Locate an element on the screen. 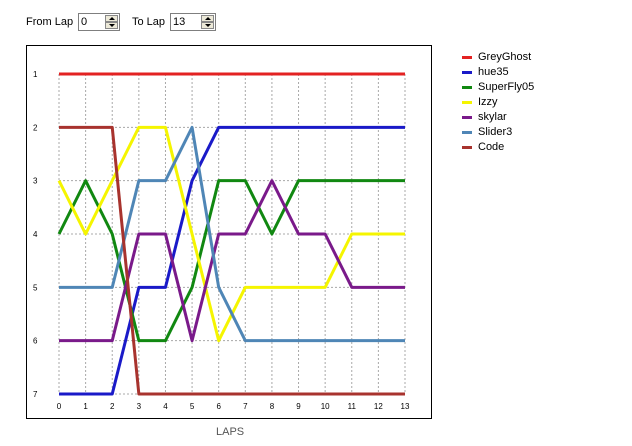 The width and height of the screenshot is (632, 446). to-lap-label: To Lap is located at coordinates (149, 22).